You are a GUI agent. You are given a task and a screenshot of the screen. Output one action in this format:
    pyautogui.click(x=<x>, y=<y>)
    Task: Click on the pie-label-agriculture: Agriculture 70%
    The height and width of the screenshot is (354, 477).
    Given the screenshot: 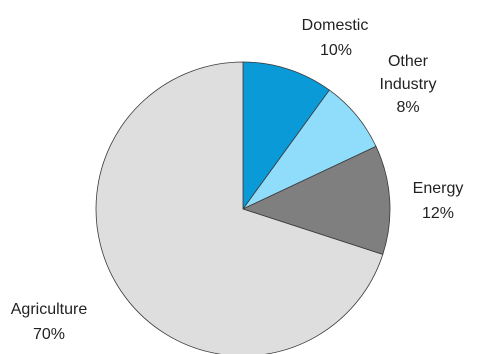 What is the action you would take?
    pyautogui.click(x=49, y=322)
    